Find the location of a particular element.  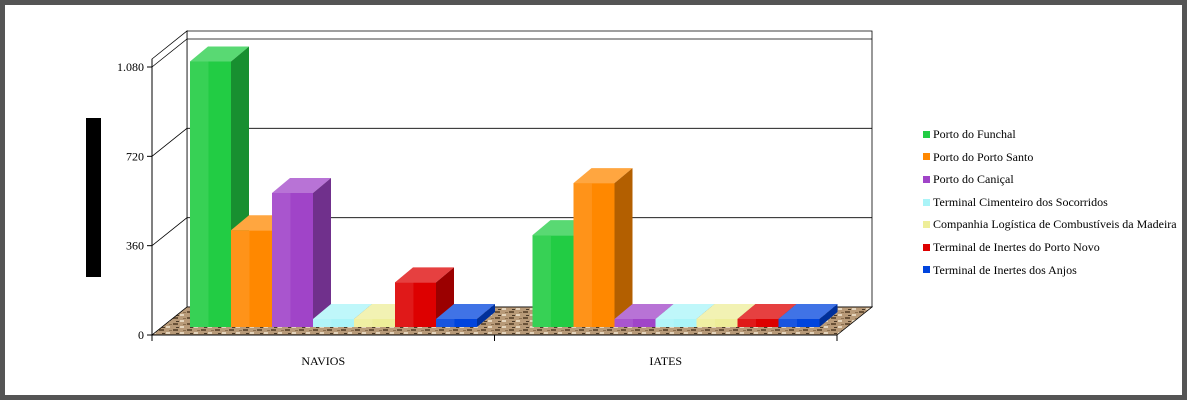

legend-item: Terminal Cimenteiro dos Socorridos is located at coordinates (1055, 202).